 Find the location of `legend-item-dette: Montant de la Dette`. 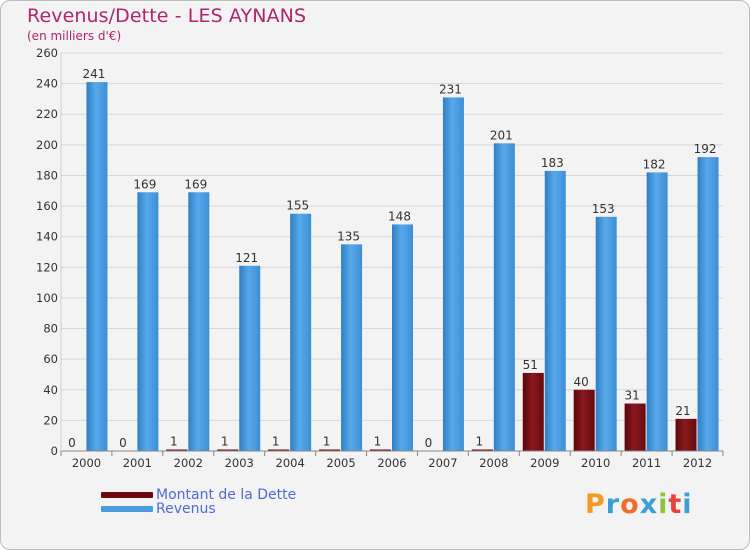

legend-item-dette: Montant de la Dette is located at coordinates (198, 495).